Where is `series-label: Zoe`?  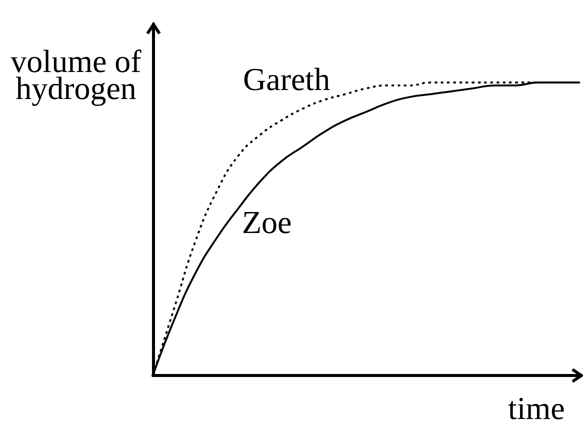
series-label: Zoe is located at coordinates (267, 222).